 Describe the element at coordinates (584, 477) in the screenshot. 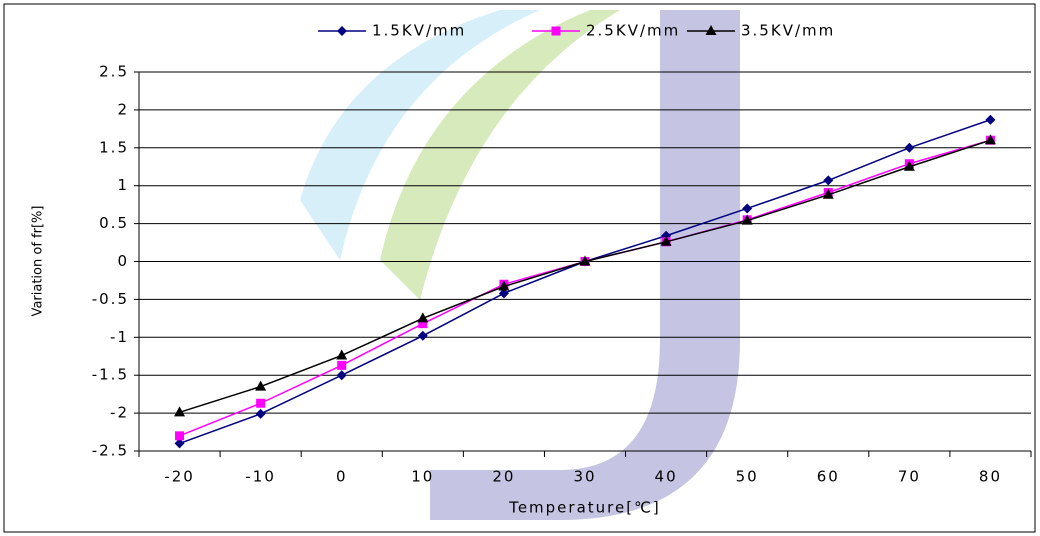

I see `x-tick-label: 30` at that location.